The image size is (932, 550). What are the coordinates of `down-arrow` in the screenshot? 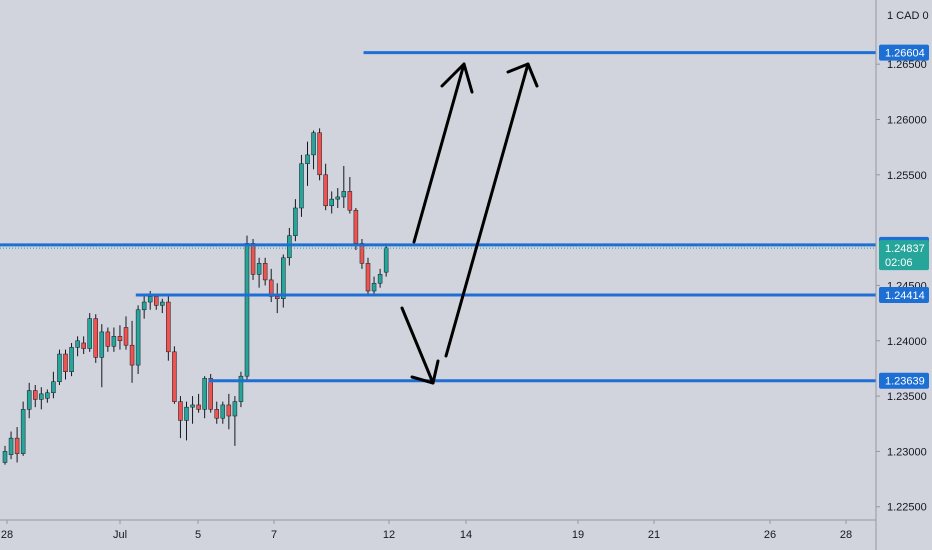 It's located at (417, 345).